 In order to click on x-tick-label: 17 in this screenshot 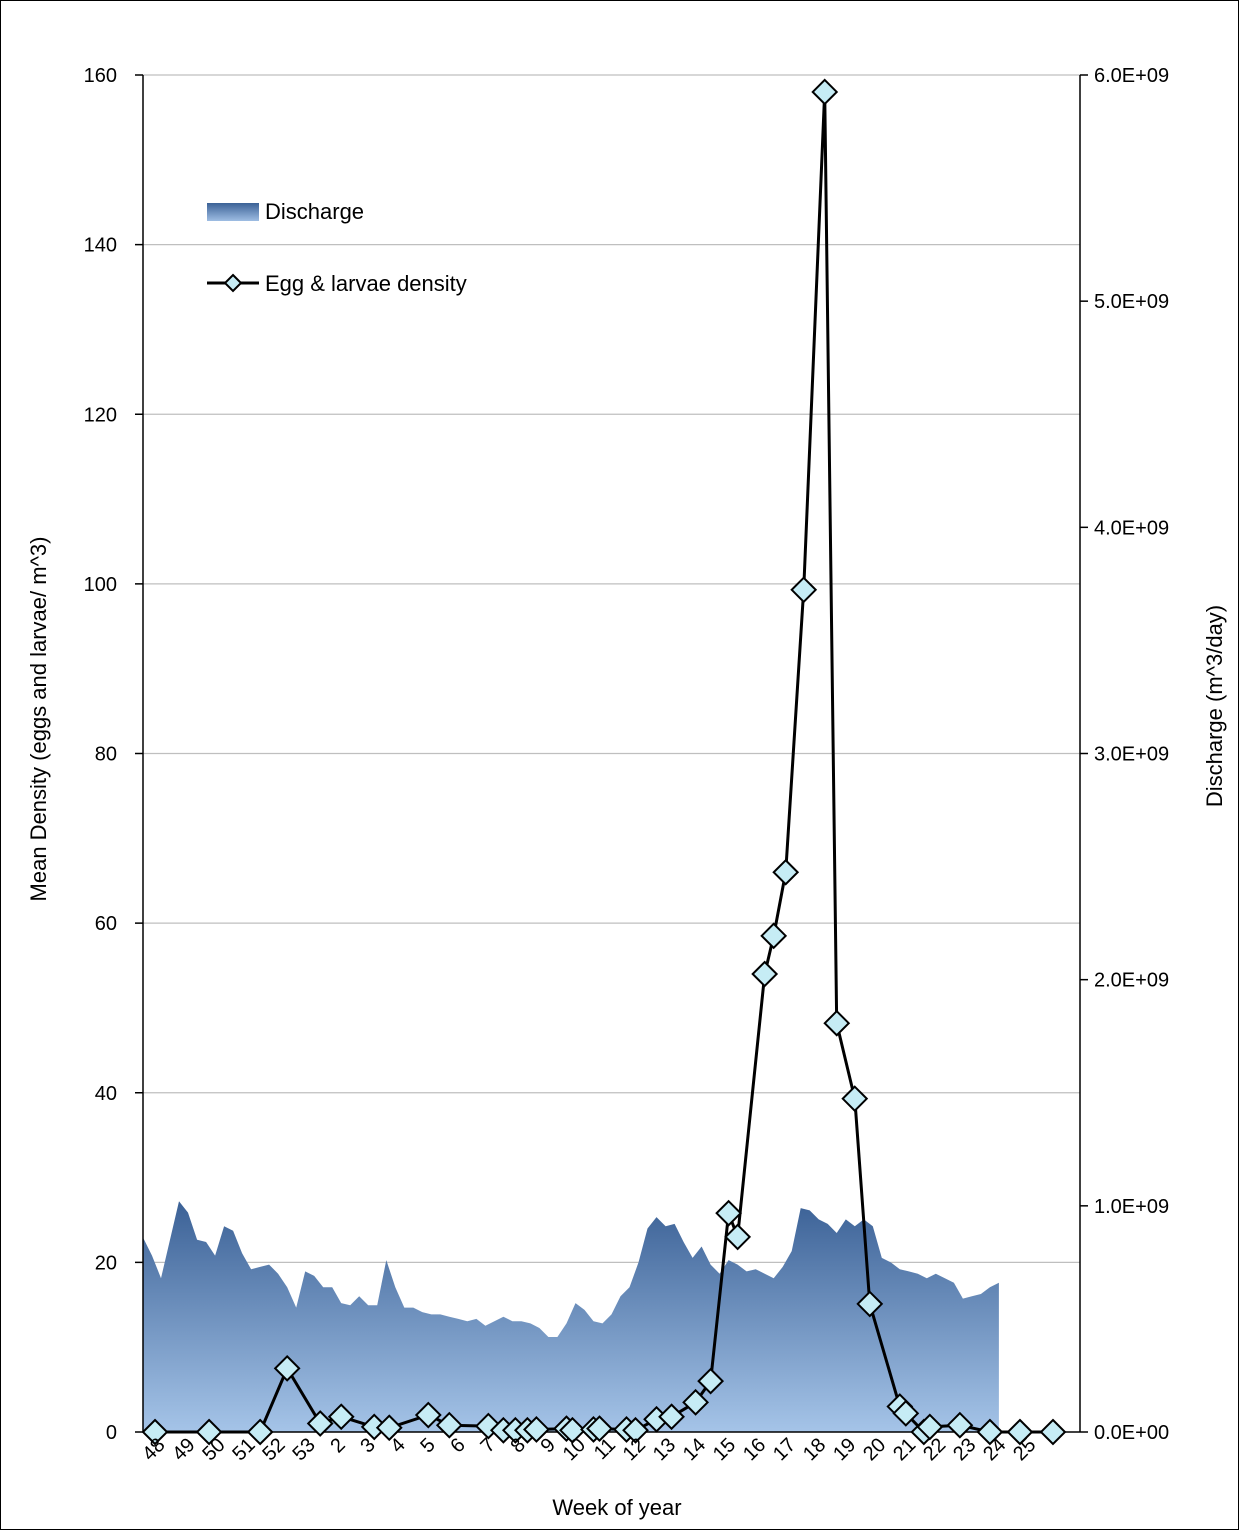, I will do `click(784, 1449)`.